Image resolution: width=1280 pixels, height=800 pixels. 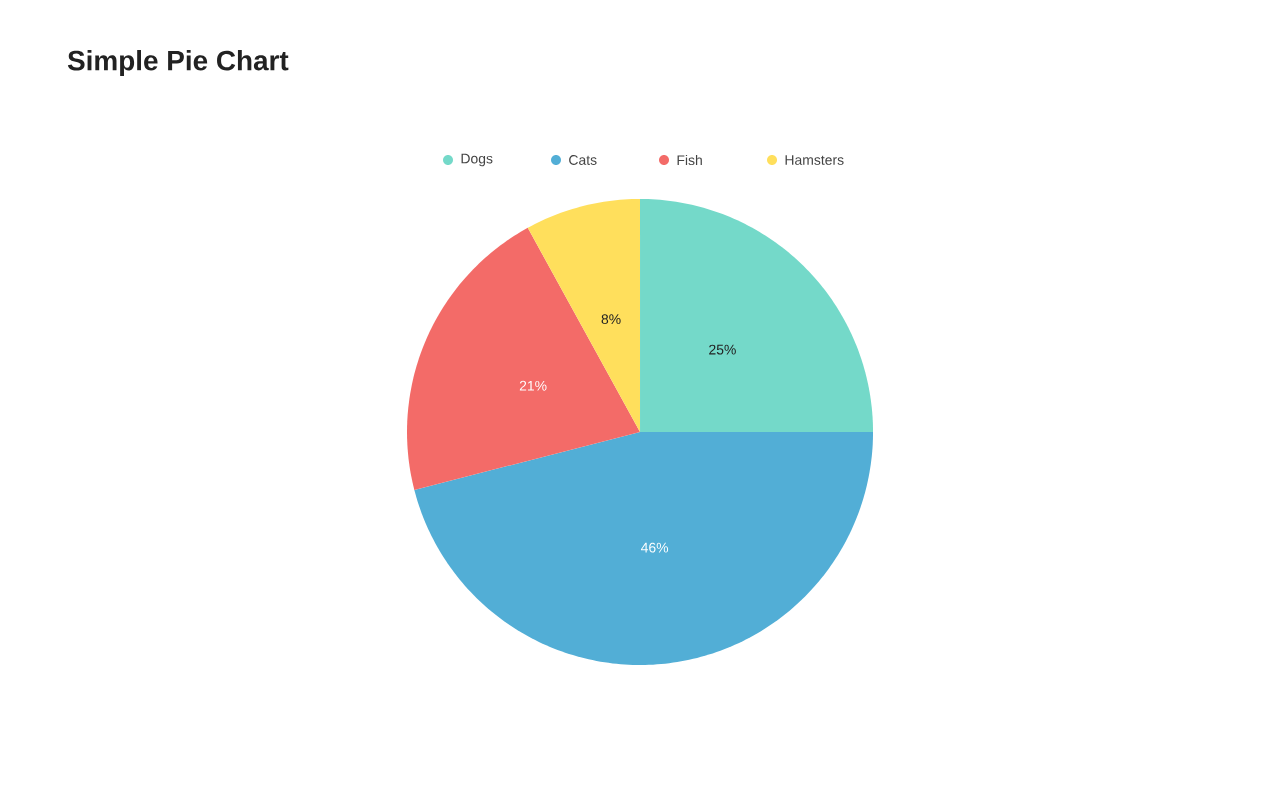 What do you see at coordinates (178, 62) in the screenshot?
I see `text: Simple Pie Chart` at bounding box center [178, 62].